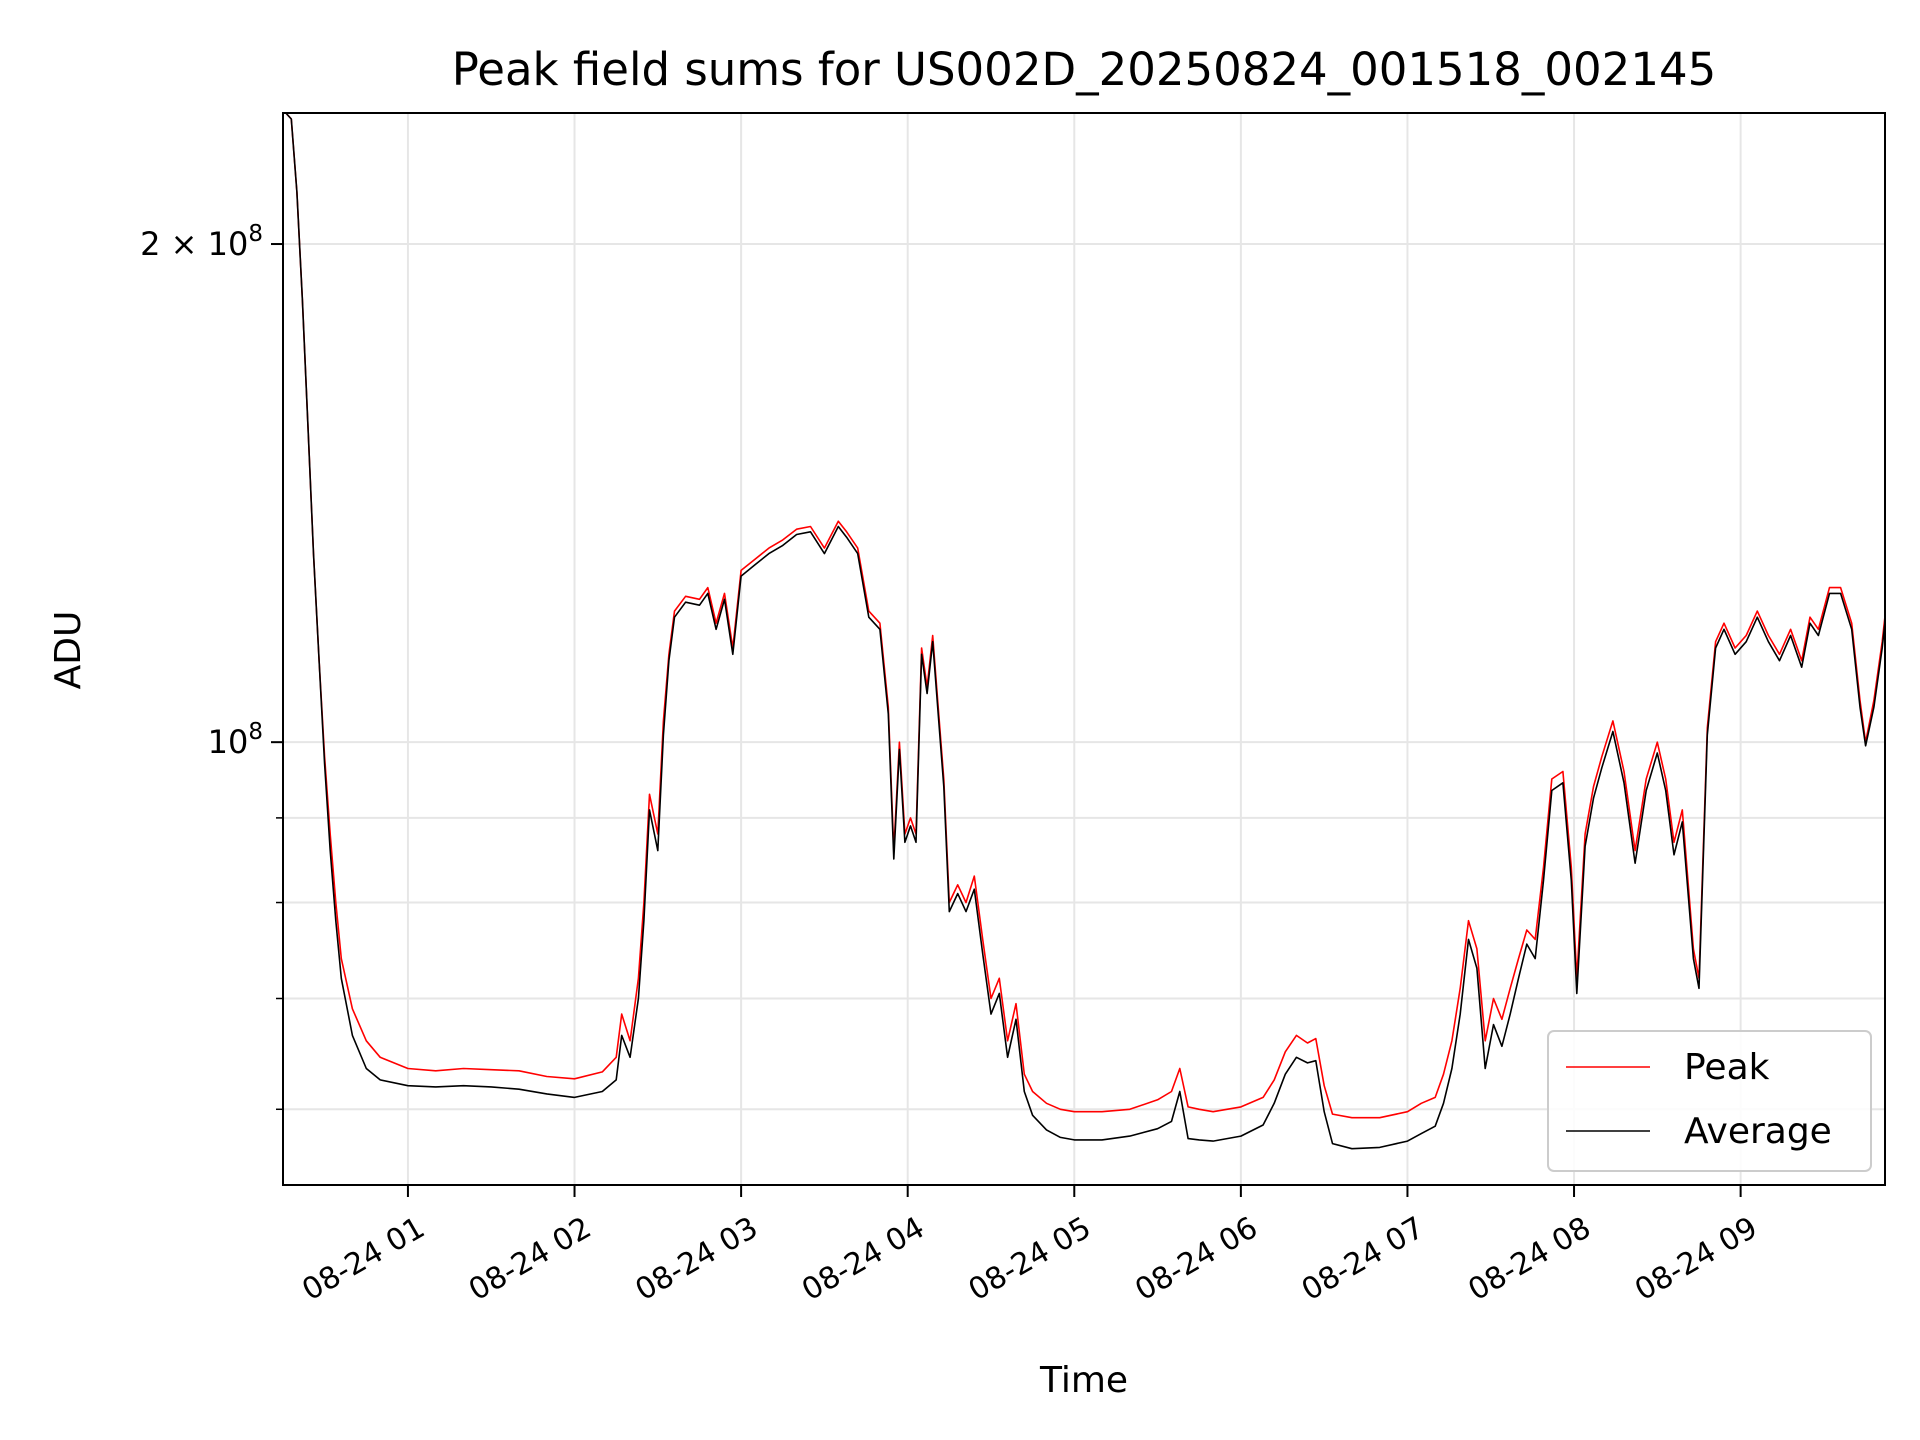 The image size is (1920, 1440). I want to click on legend-box, so click(1709, 1101).